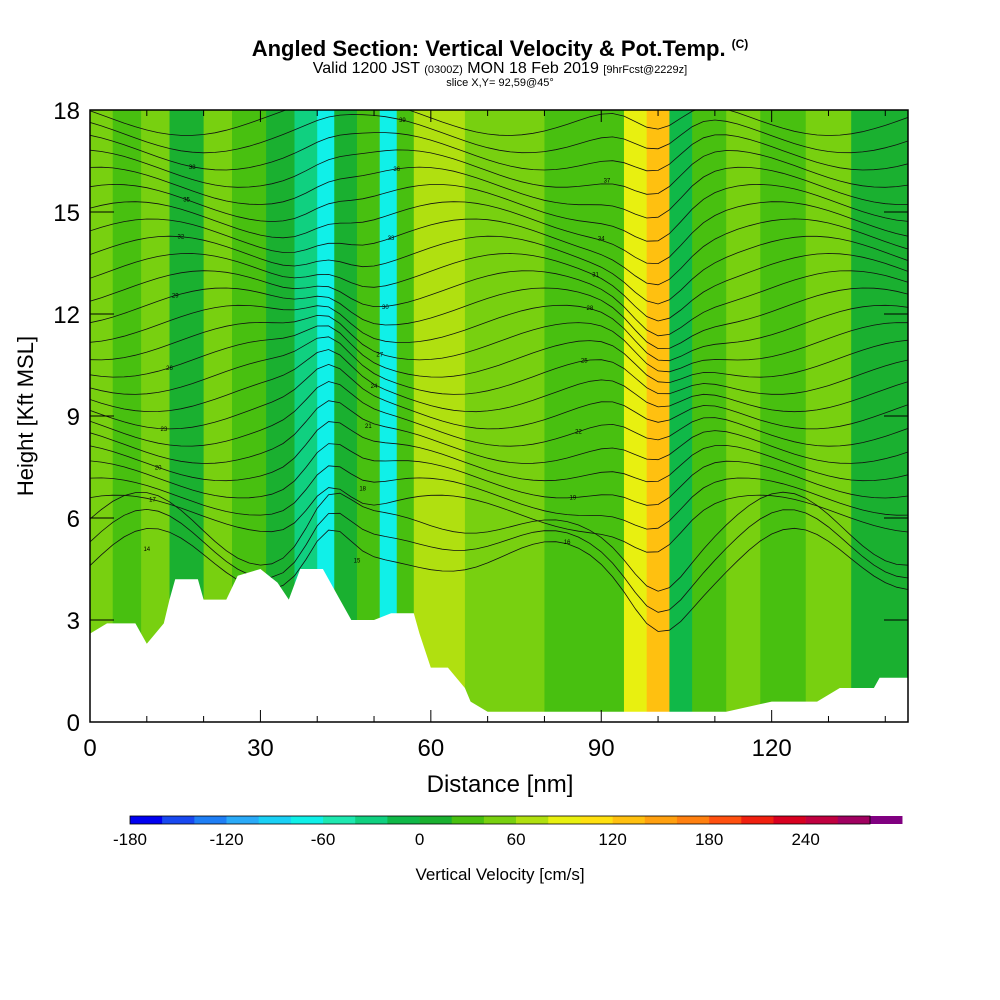  I want to click on theta-contour-label: 31, so click(595, 276).